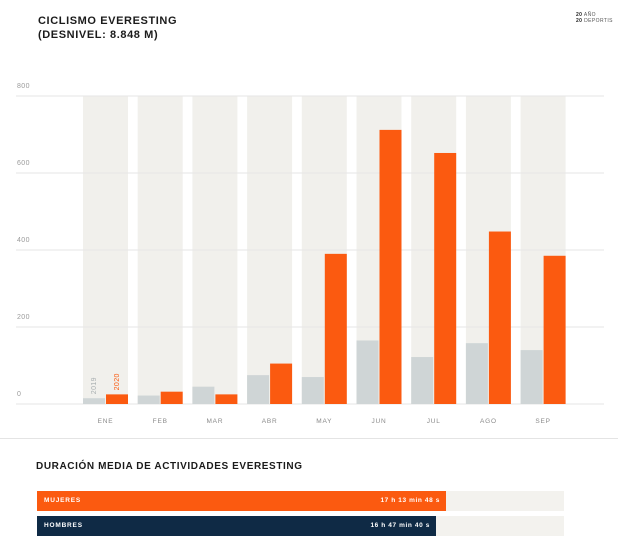 Image resolution: width=618 pixels, height=536 pixels. I want to click on duration-bar-mujeres: MUJERES 17 h 13 min 48 s, so click(241, 501).